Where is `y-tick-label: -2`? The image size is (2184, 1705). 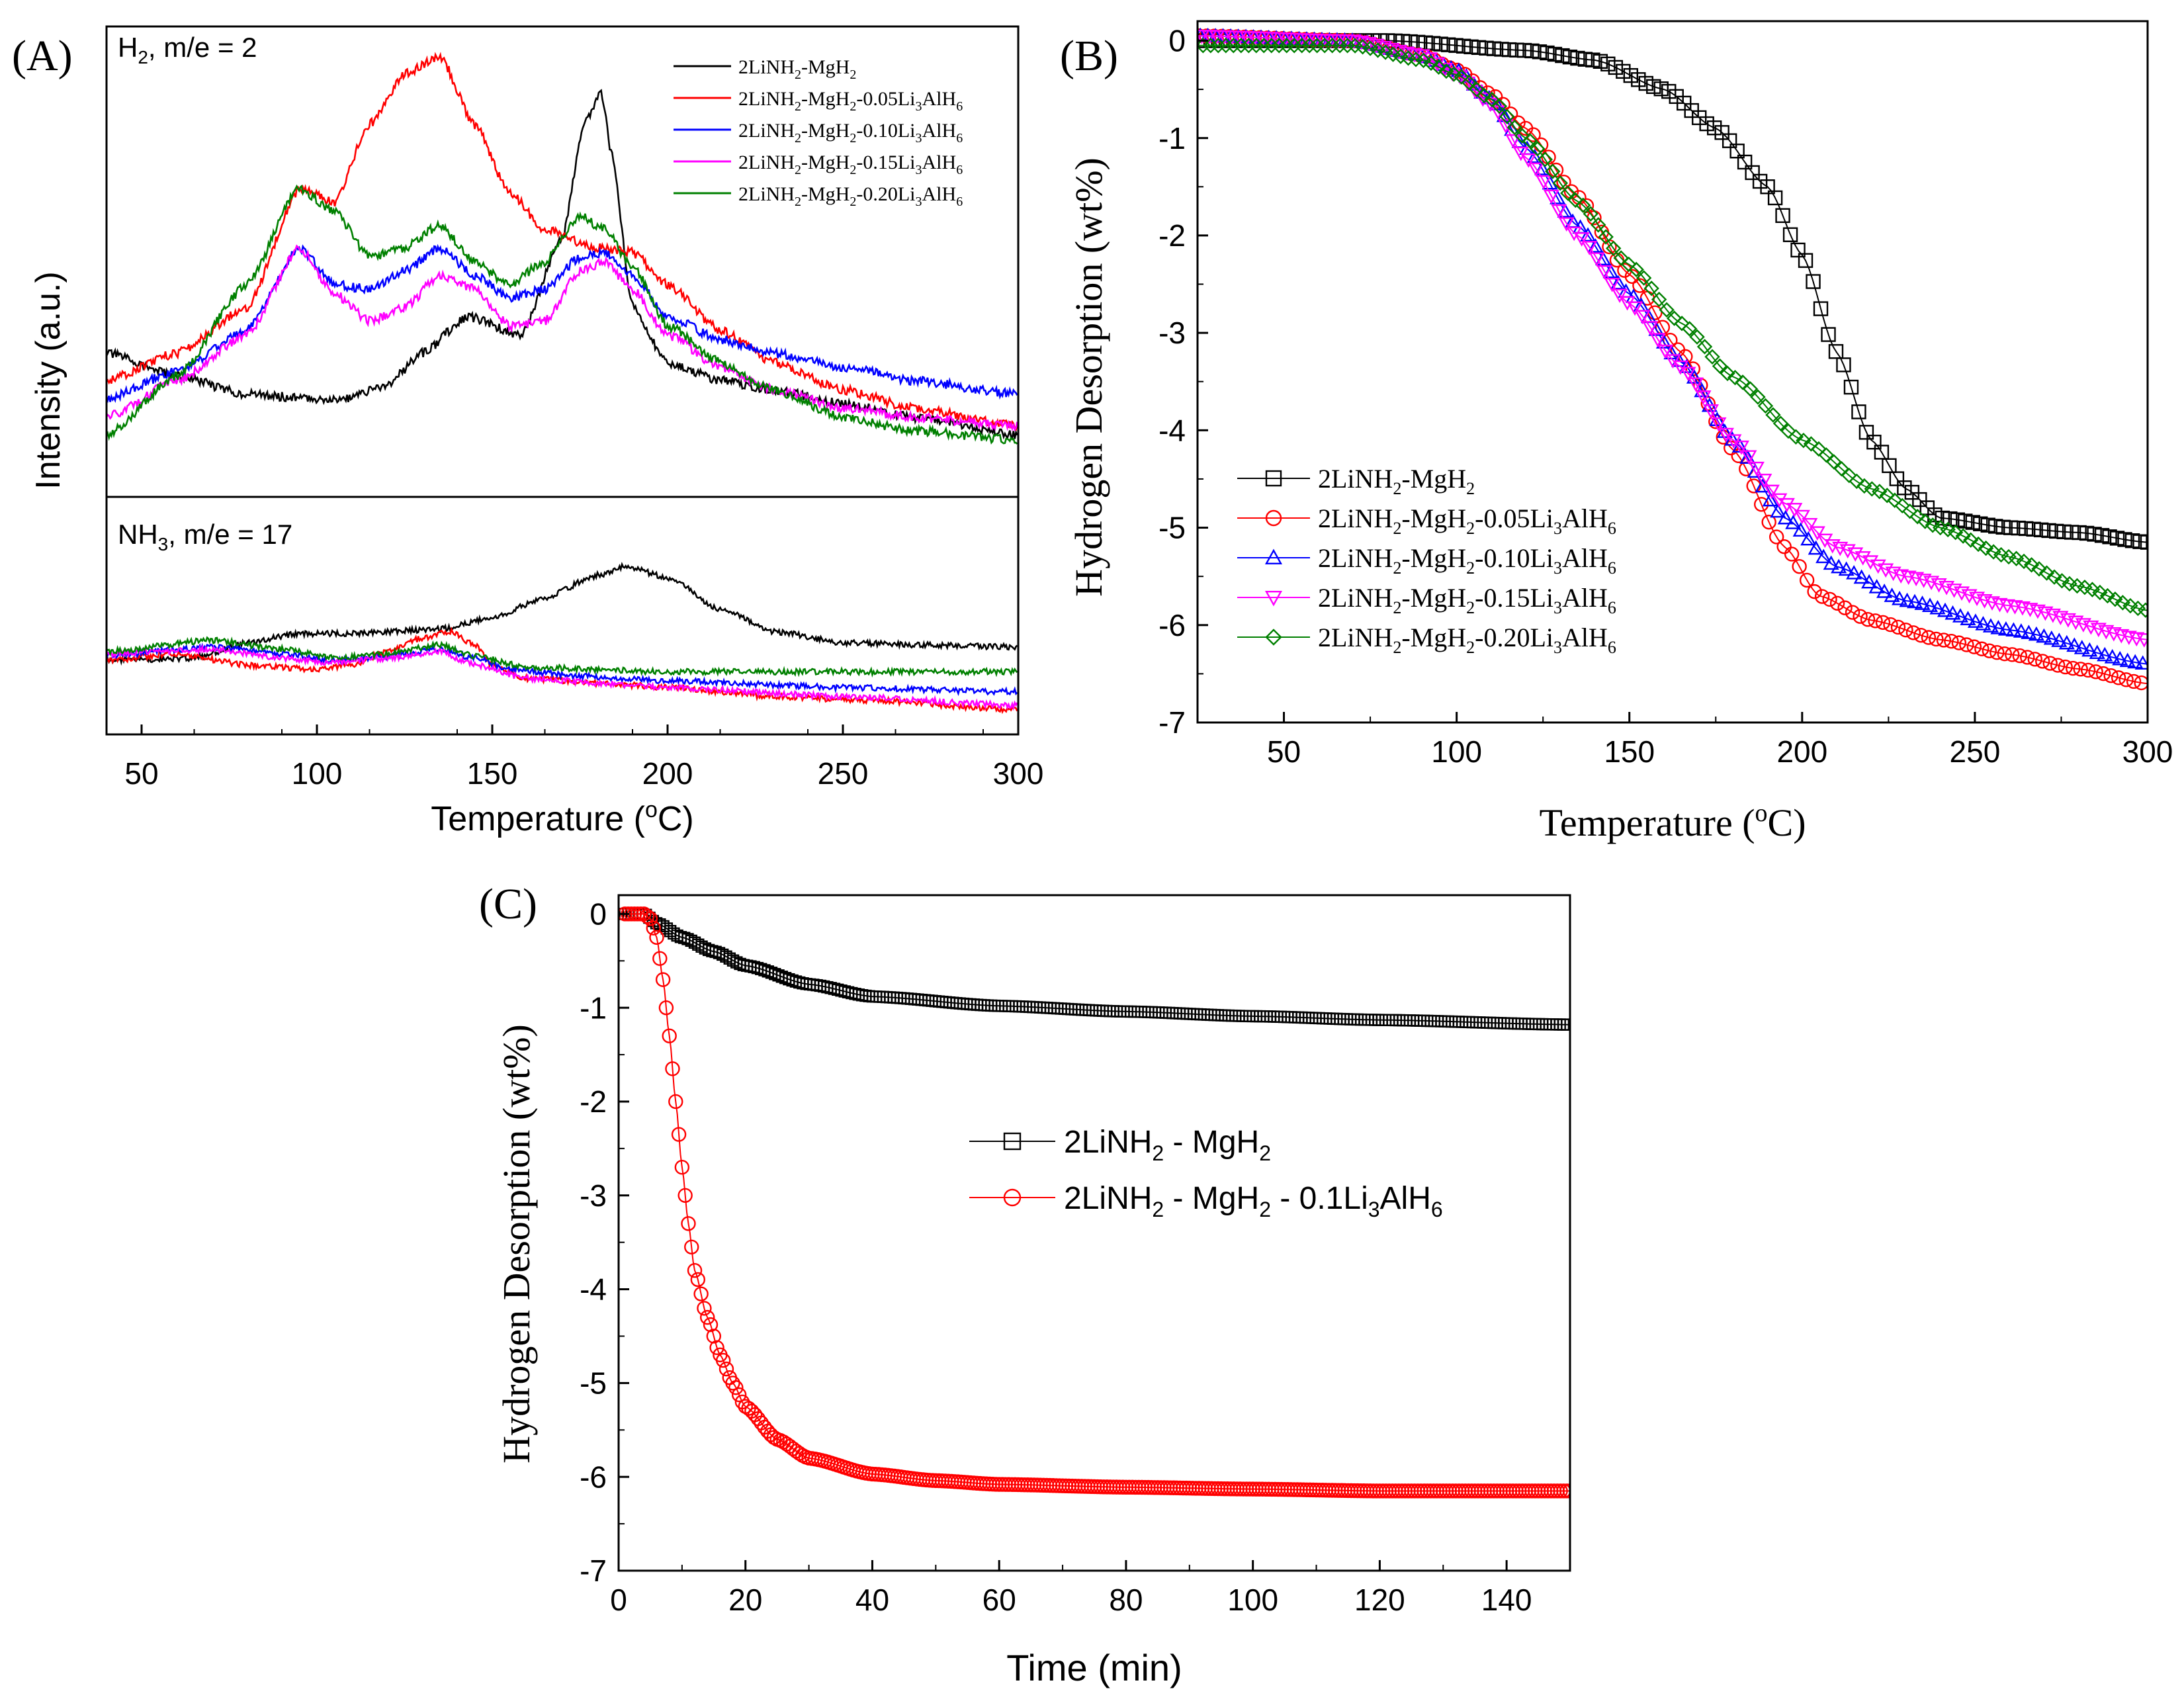
y-tick-label: -2 is located at coordinates (1172, 235).